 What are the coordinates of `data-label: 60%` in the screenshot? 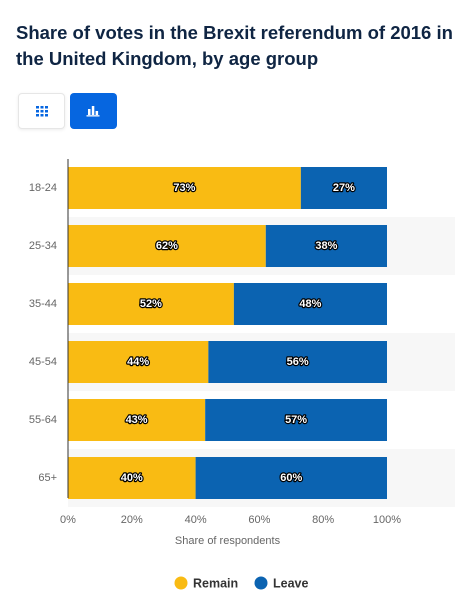 It's located at (291, 478).